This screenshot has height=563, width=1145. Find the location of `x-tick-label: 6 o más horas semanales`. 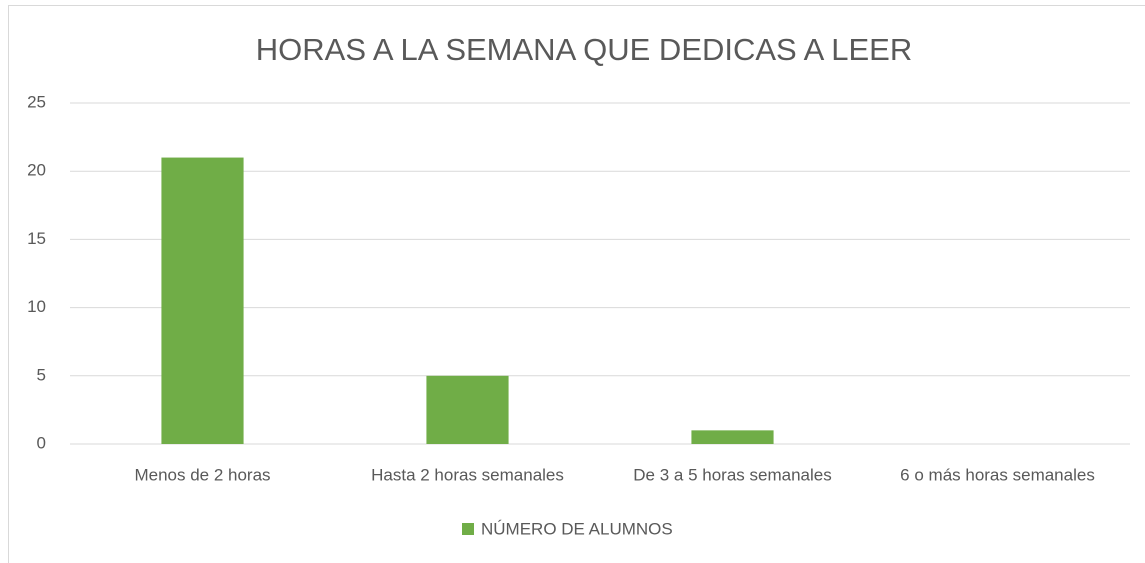

x-tick-label: 6 o más horas semanales is located at coordinates (997, 474).